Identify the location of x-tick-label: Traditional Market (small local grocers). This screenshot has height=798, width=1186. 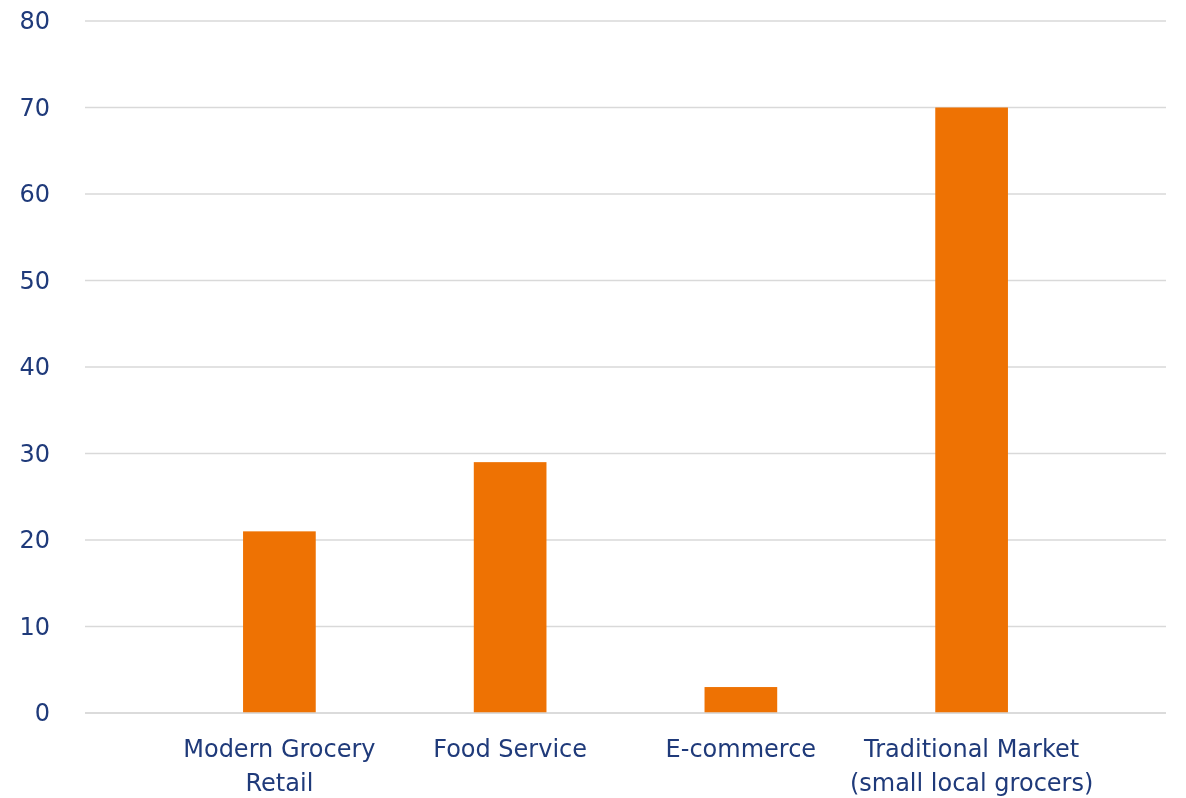
(971, 766).